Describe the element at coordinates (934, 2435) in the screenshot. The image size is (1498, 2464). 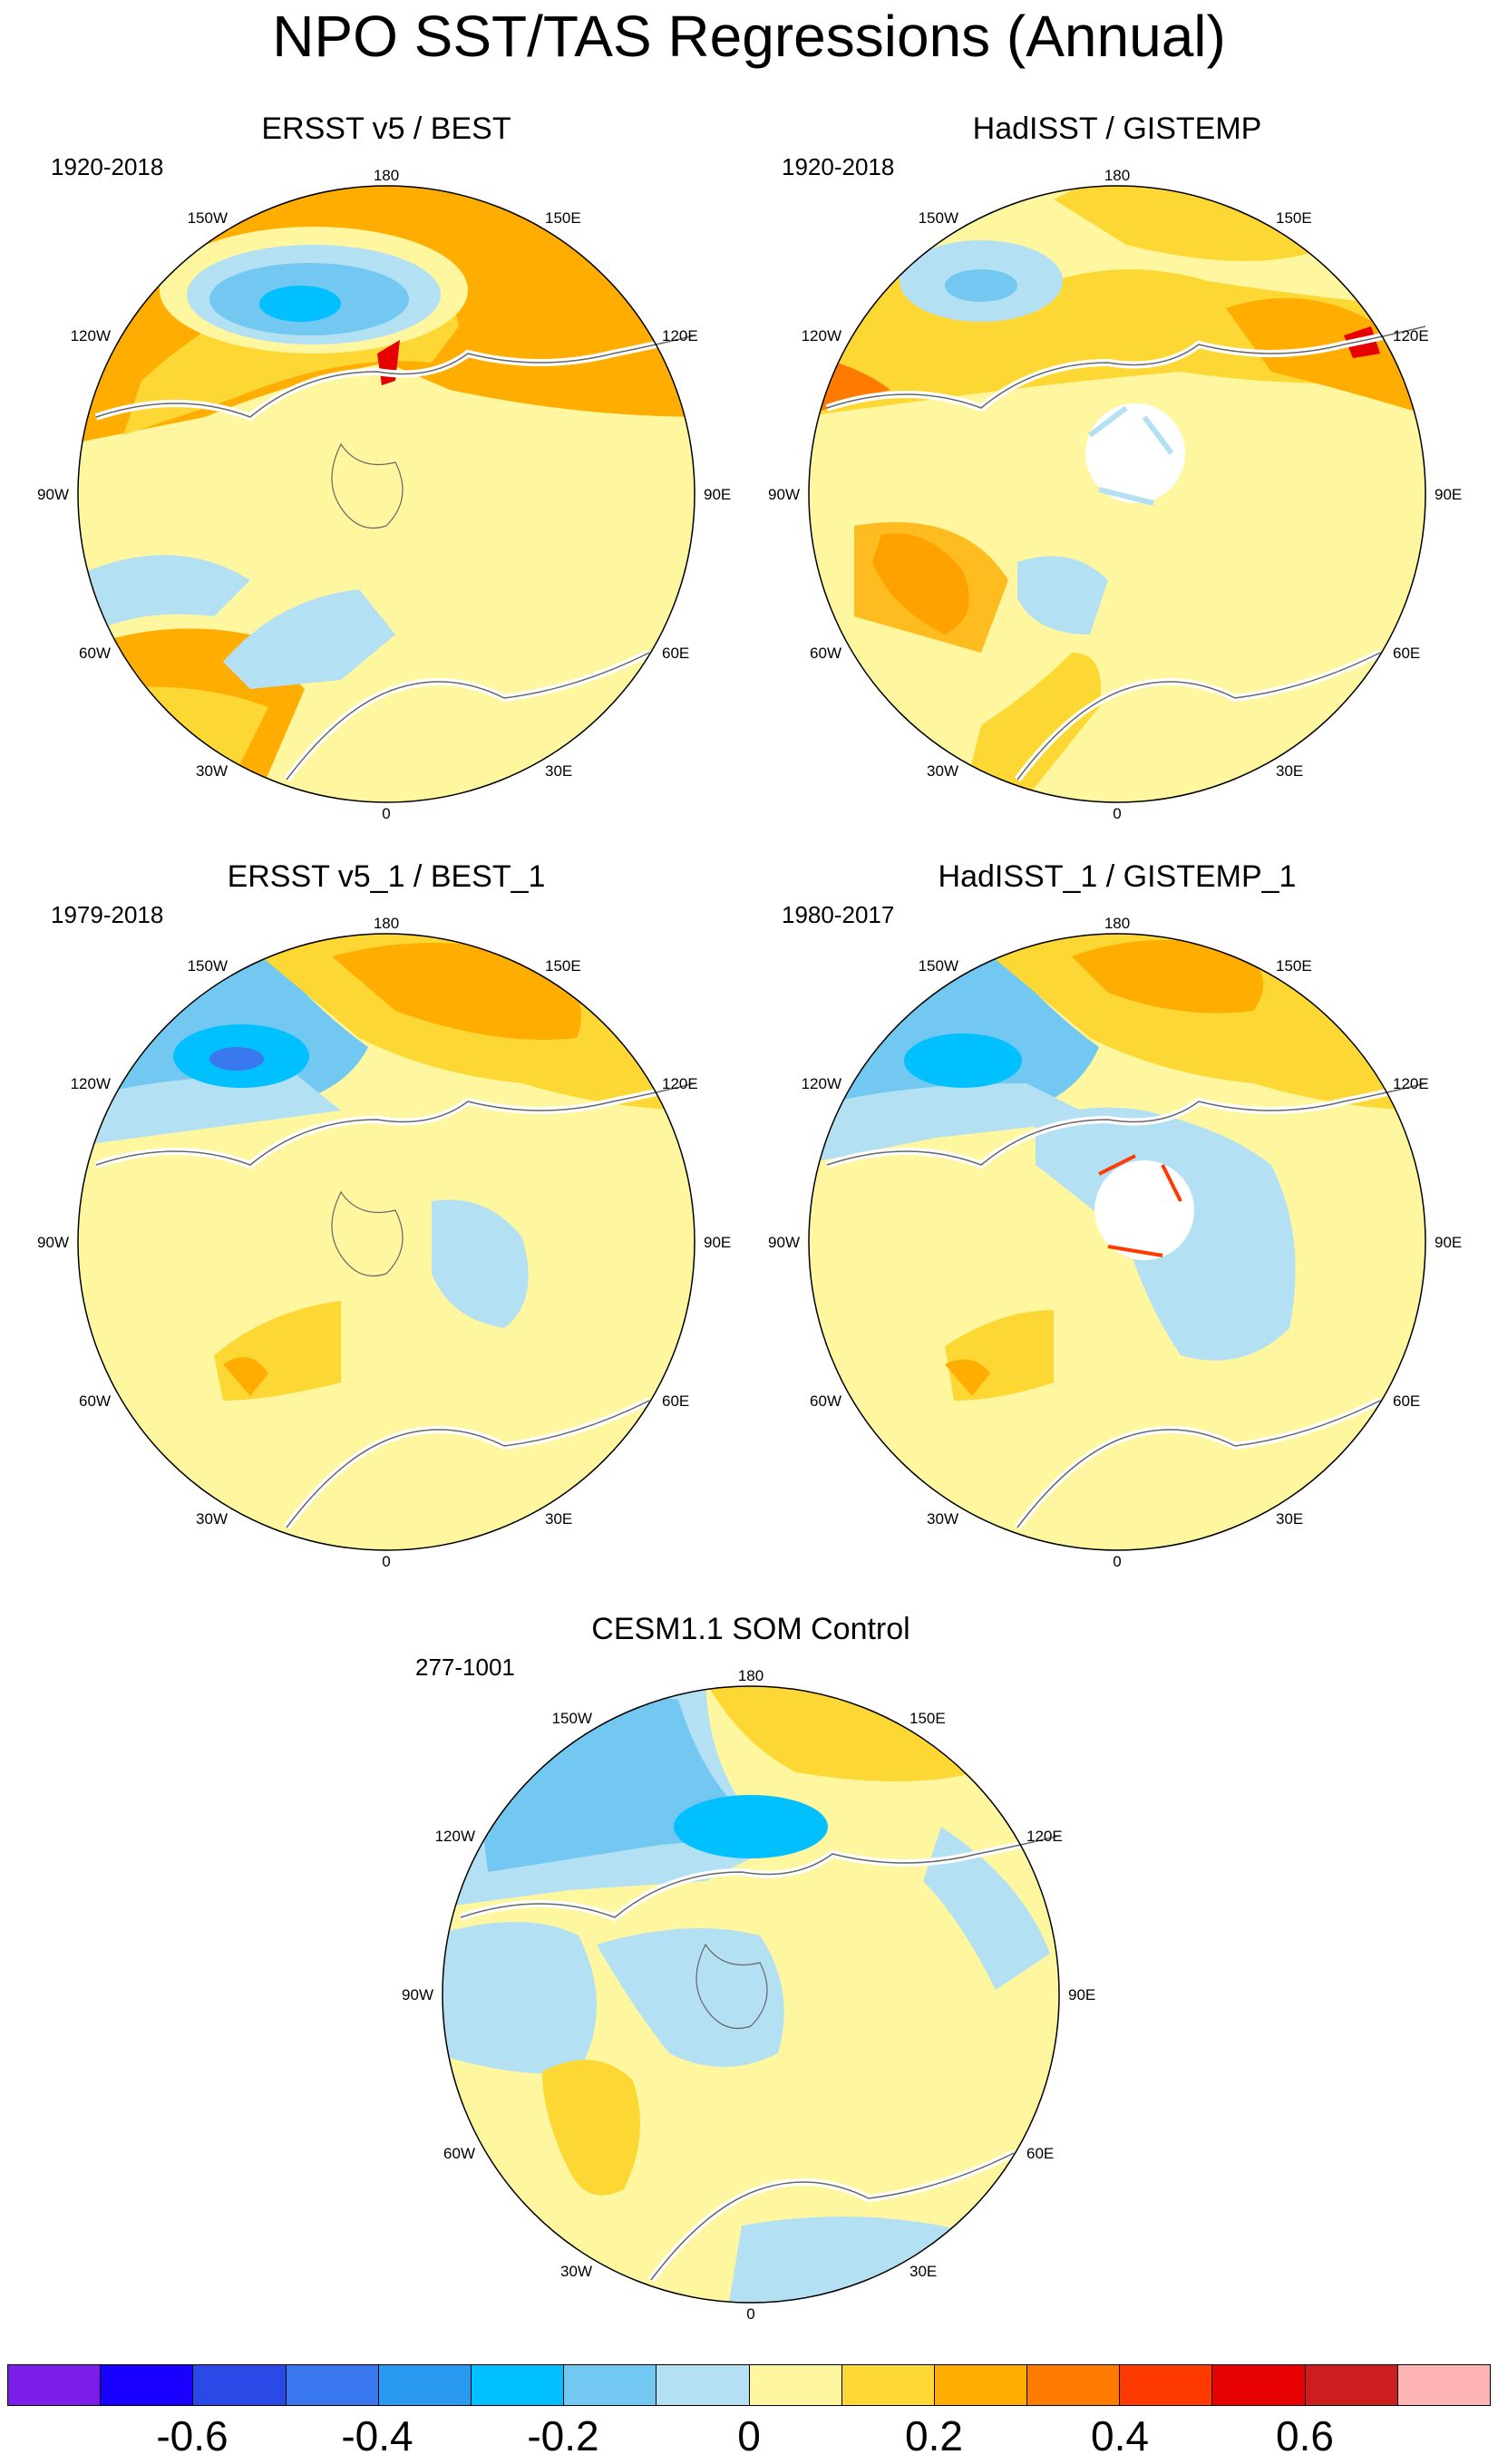
I see `colorbar-label-0.2: 0.2` at that location.